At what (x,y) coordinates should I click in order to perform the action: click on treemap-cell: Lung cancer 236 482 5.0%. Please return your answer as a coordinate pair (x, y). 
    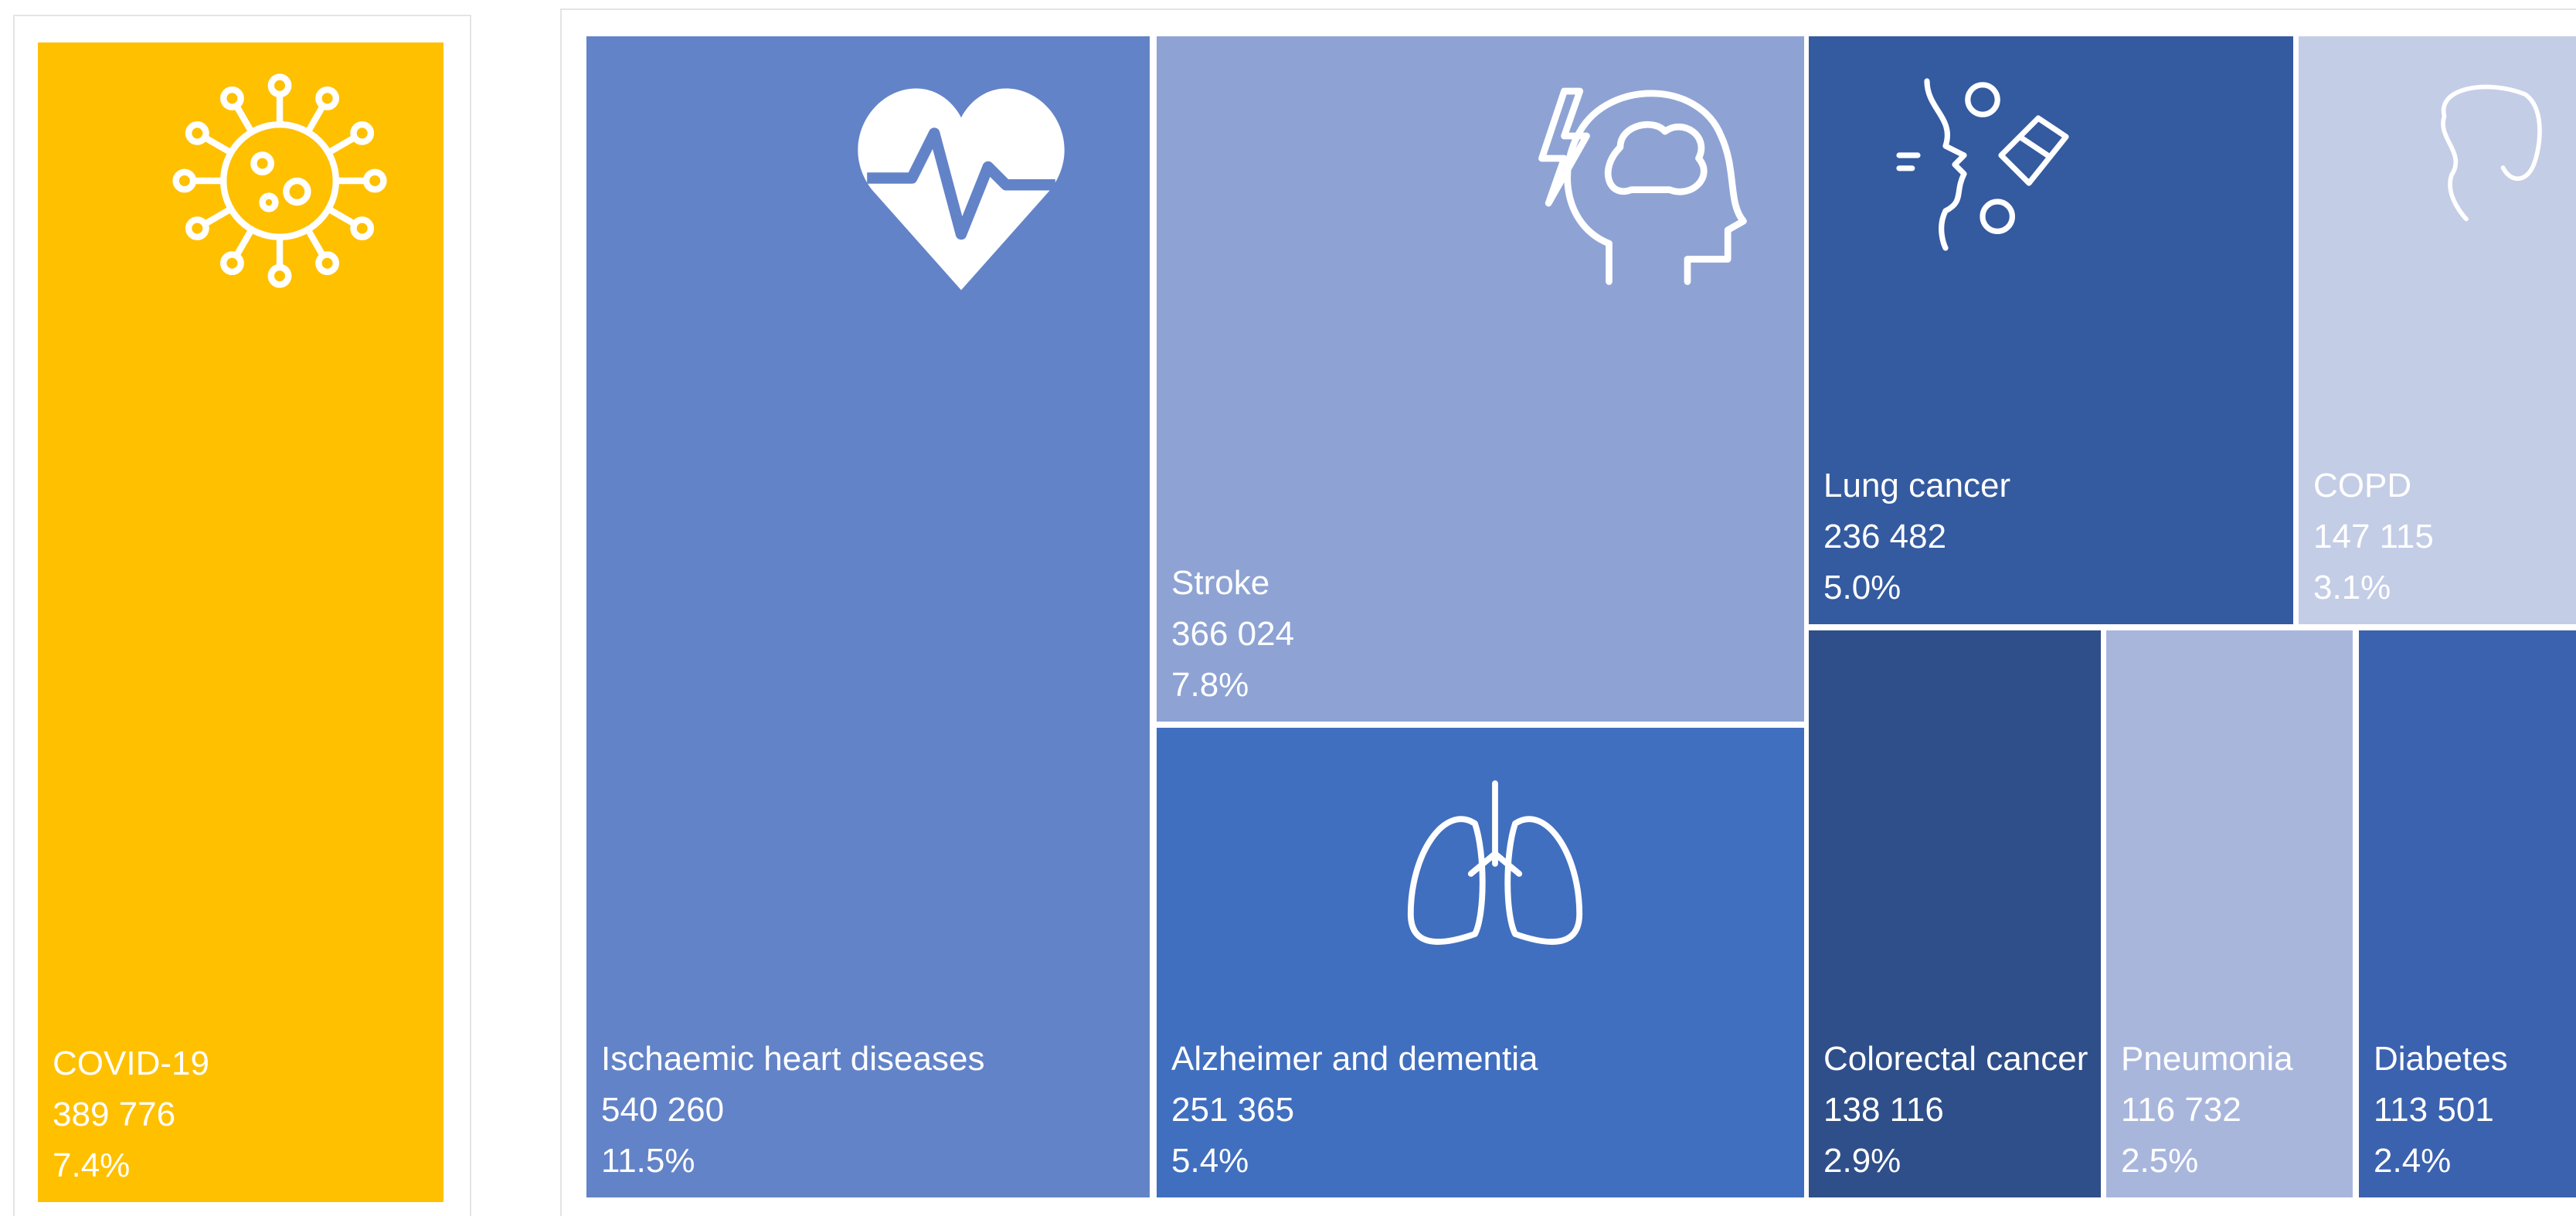
    Looking at the image, I should click on (2051, 330).